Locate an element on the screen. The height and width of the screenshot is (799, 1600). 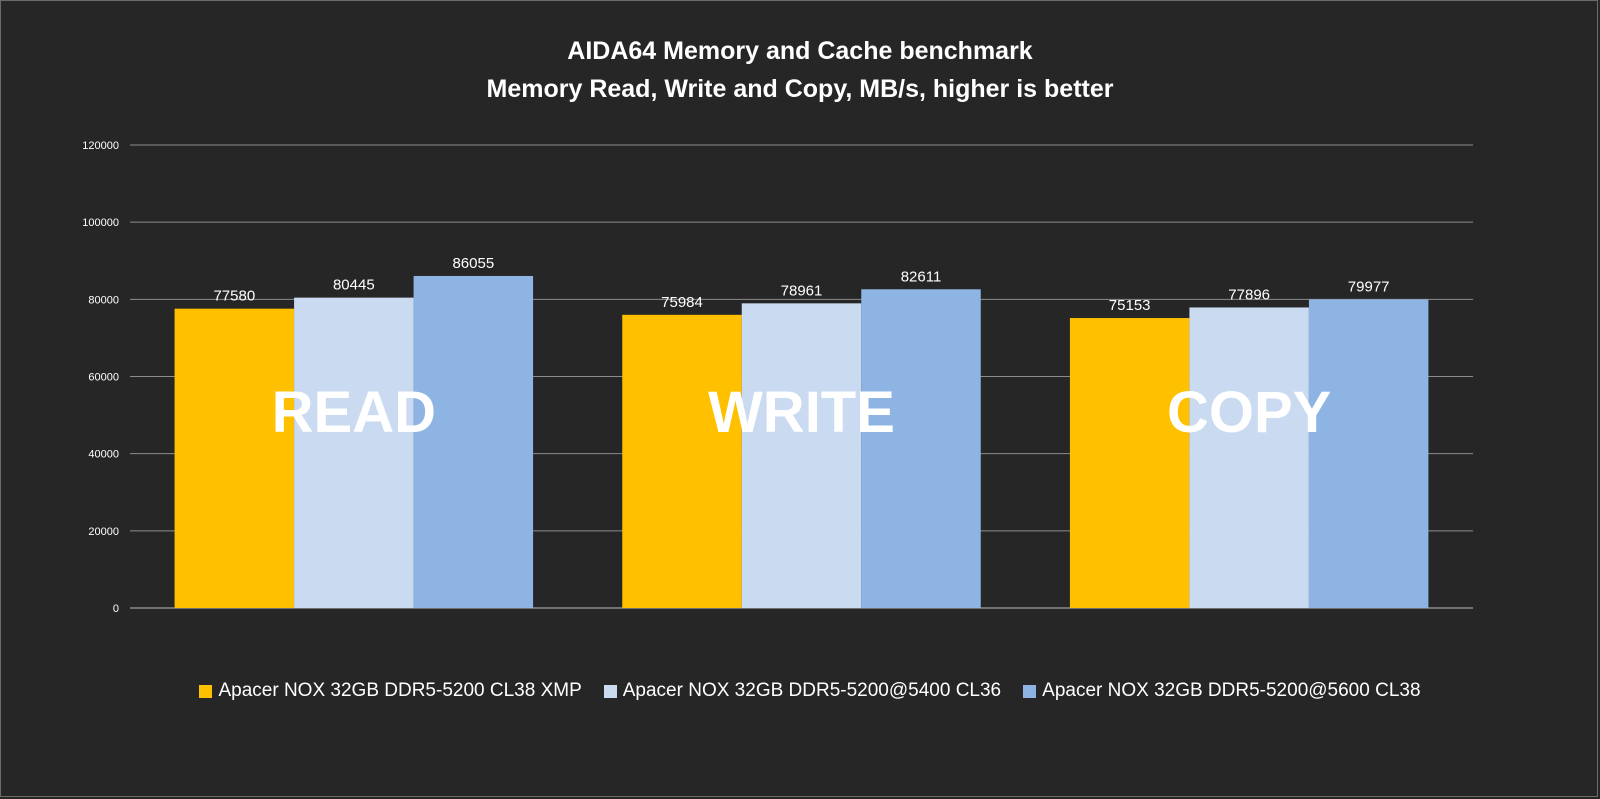
legend-item: Apacer NOX 32GB DDR5-5200@5600 CL38 is located at coordinates (1222, 691).